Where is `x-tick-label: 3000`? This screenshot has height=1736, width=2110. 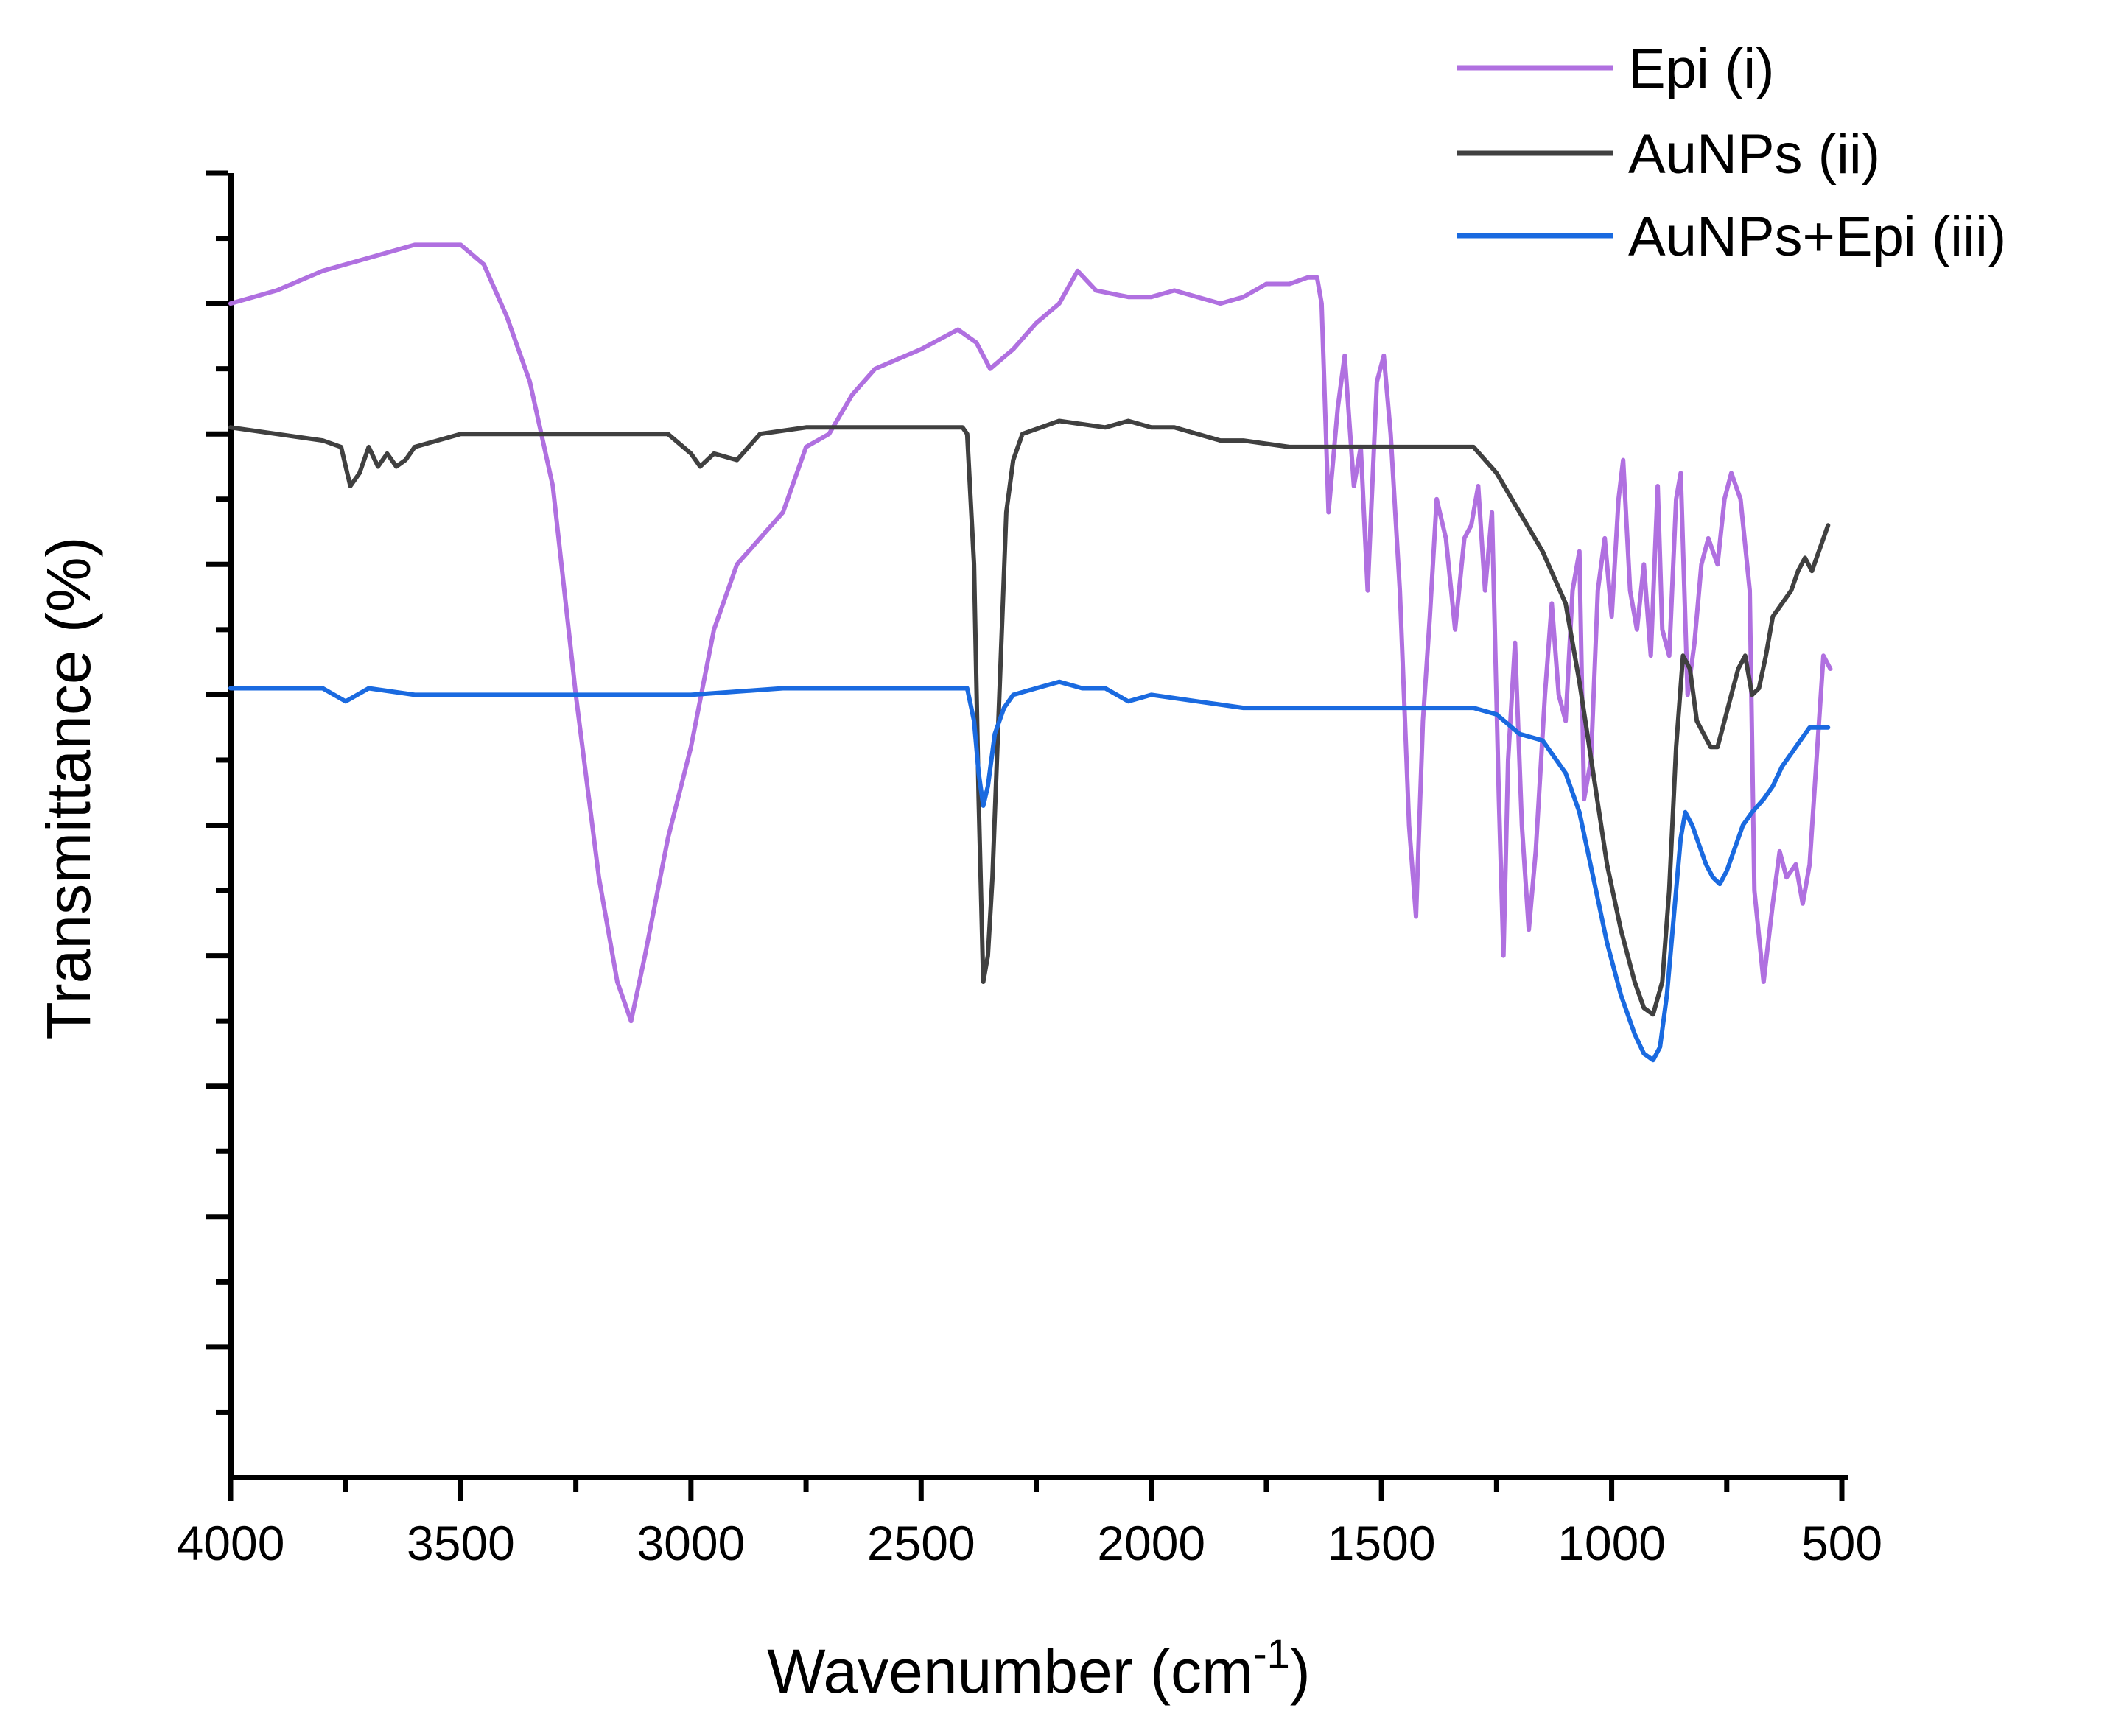 x-tick-label: 3000 is located at coordinates (691, 1543).